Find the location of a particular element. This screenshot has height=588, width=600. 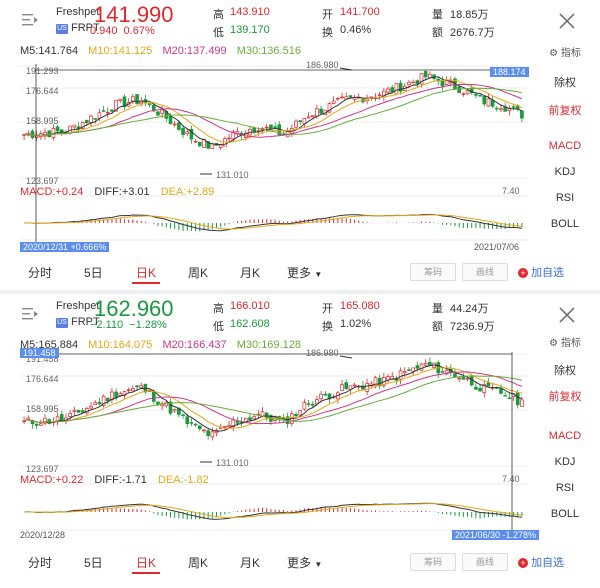

ma20-value: M20:166.437 is located at coordinates (194, 345).